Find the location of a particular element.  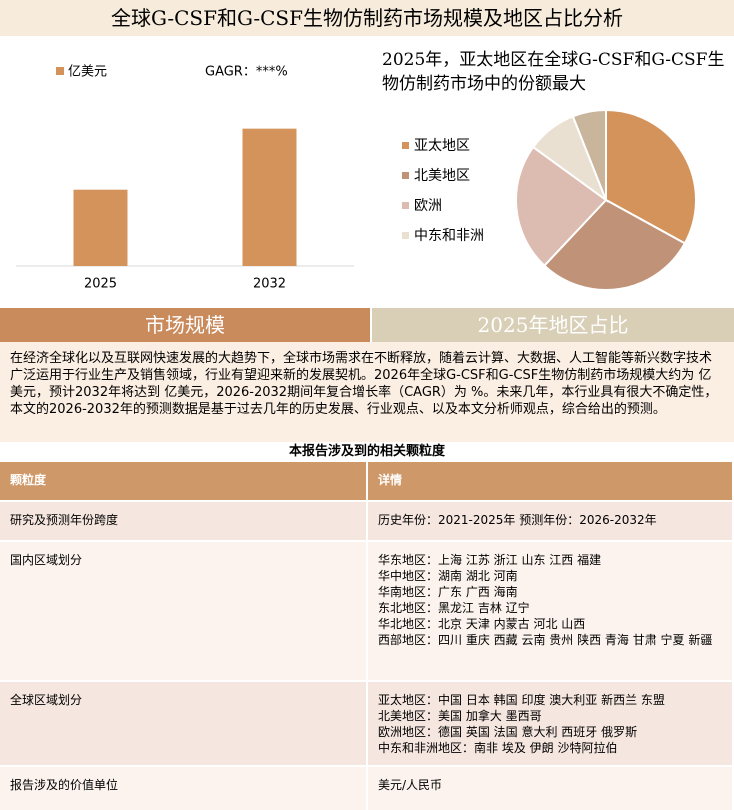

legend-label: 亚太地区 is located at coordinates (442, 146).